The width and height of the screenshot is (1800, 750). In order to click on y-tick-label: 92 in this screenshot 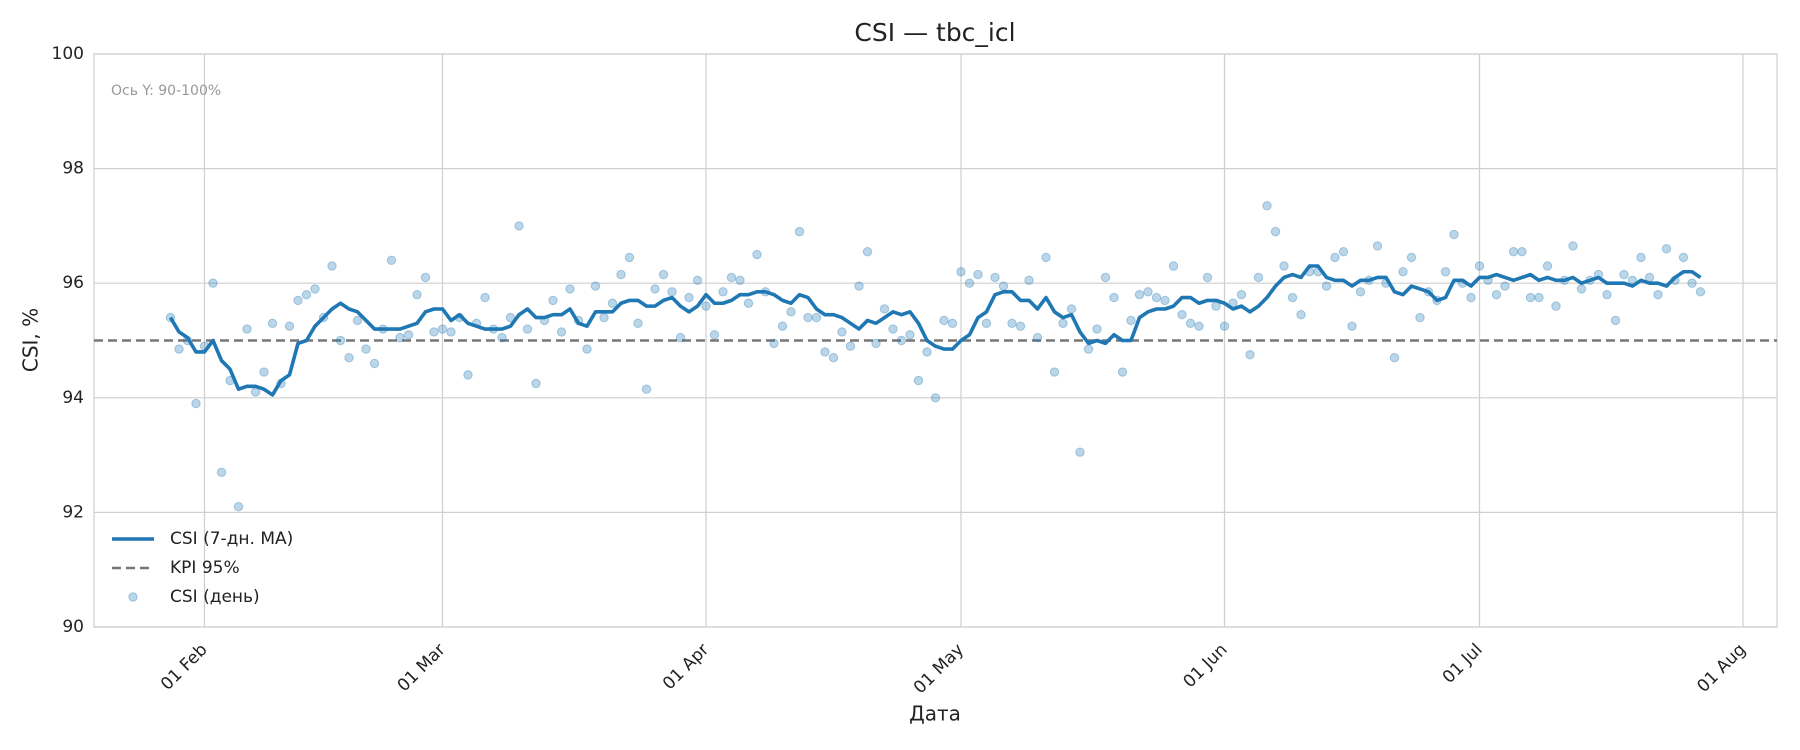, I will do `click(73, 512)`.